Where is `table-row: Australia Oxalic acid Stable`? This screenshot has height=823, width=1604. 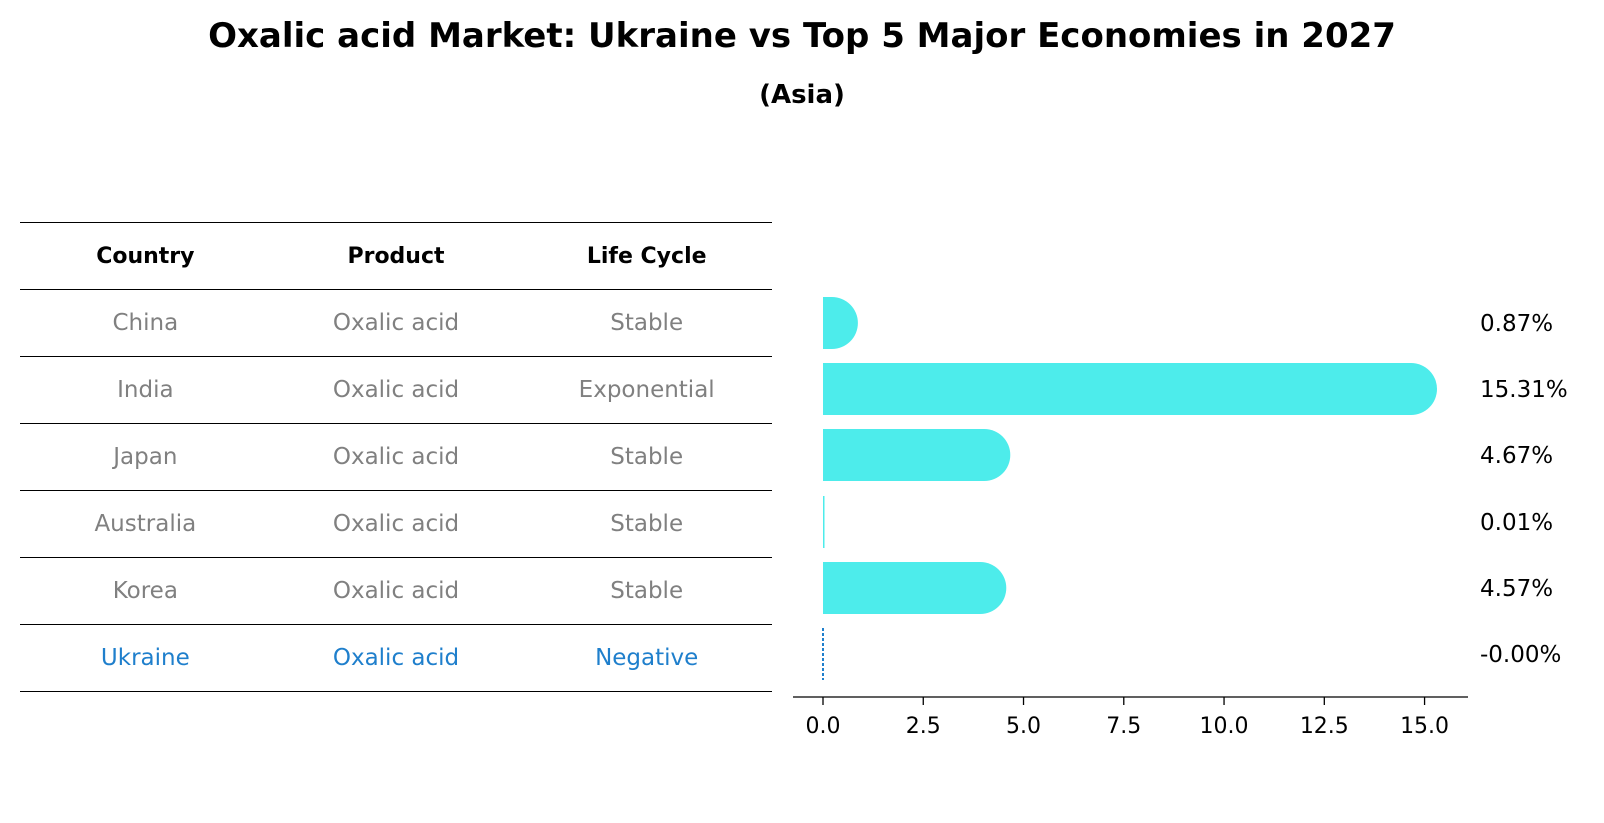
table-row: Australia Oxalic acid Stable is located at coordinates (396, 524).